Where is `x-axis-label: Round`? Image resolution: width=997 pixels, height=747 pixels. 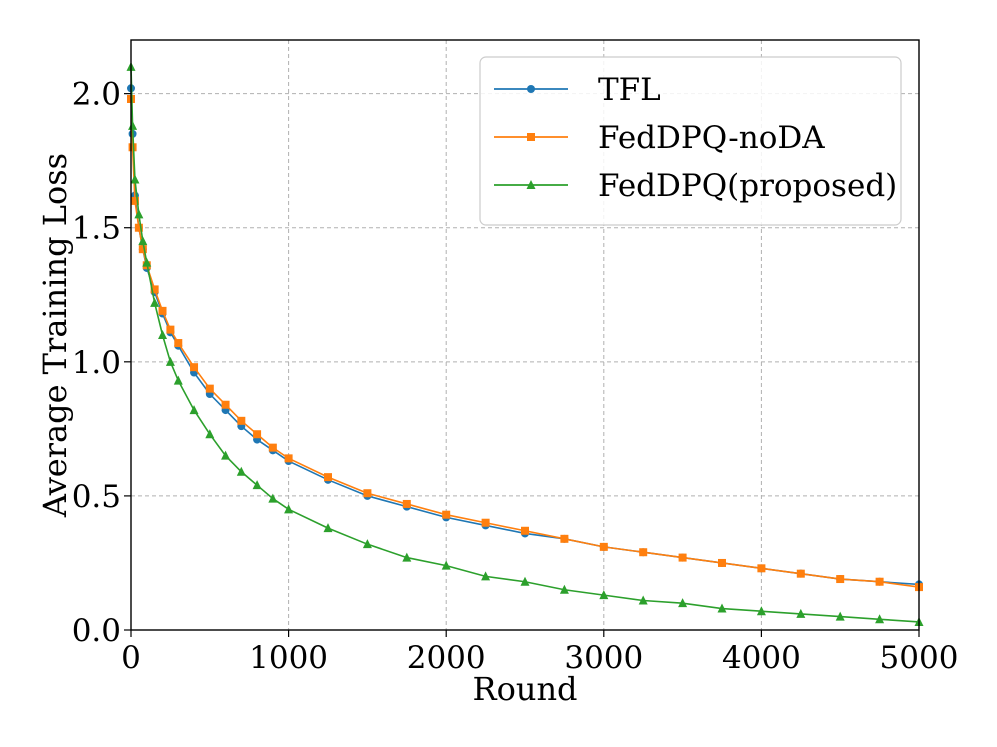 x-axis-label: Round is located at coordinates (524, 689).